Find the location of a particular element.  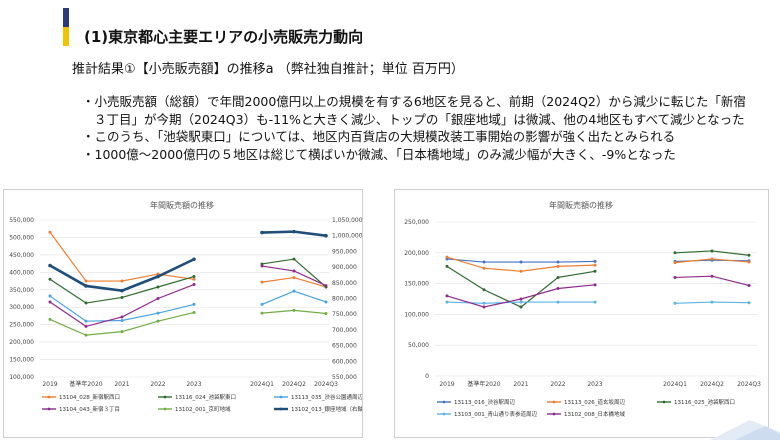

y-tick-label: 350,000 is located at coordinates (21, 290).